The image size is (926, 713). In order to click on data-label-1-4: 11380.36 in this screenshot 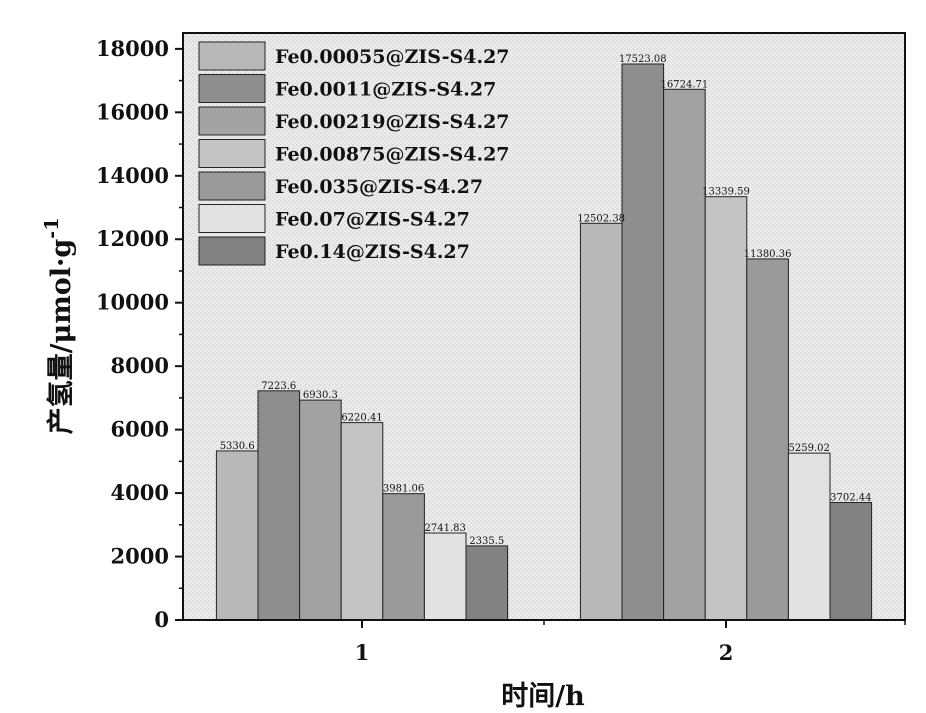, I will do `click(768, 254)`.